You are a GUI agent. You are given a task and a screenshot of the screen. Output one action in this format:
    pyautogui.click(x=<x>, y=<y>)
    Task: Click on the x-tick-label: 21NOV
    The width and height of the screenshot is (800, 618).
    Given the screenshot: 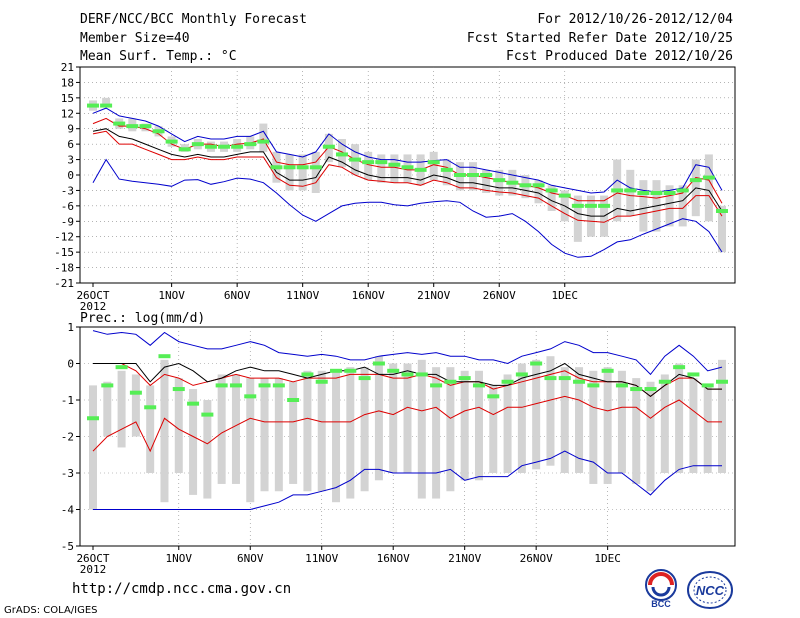 What is the action you would take?
    pyautogui.click(x=464, y=558)
    